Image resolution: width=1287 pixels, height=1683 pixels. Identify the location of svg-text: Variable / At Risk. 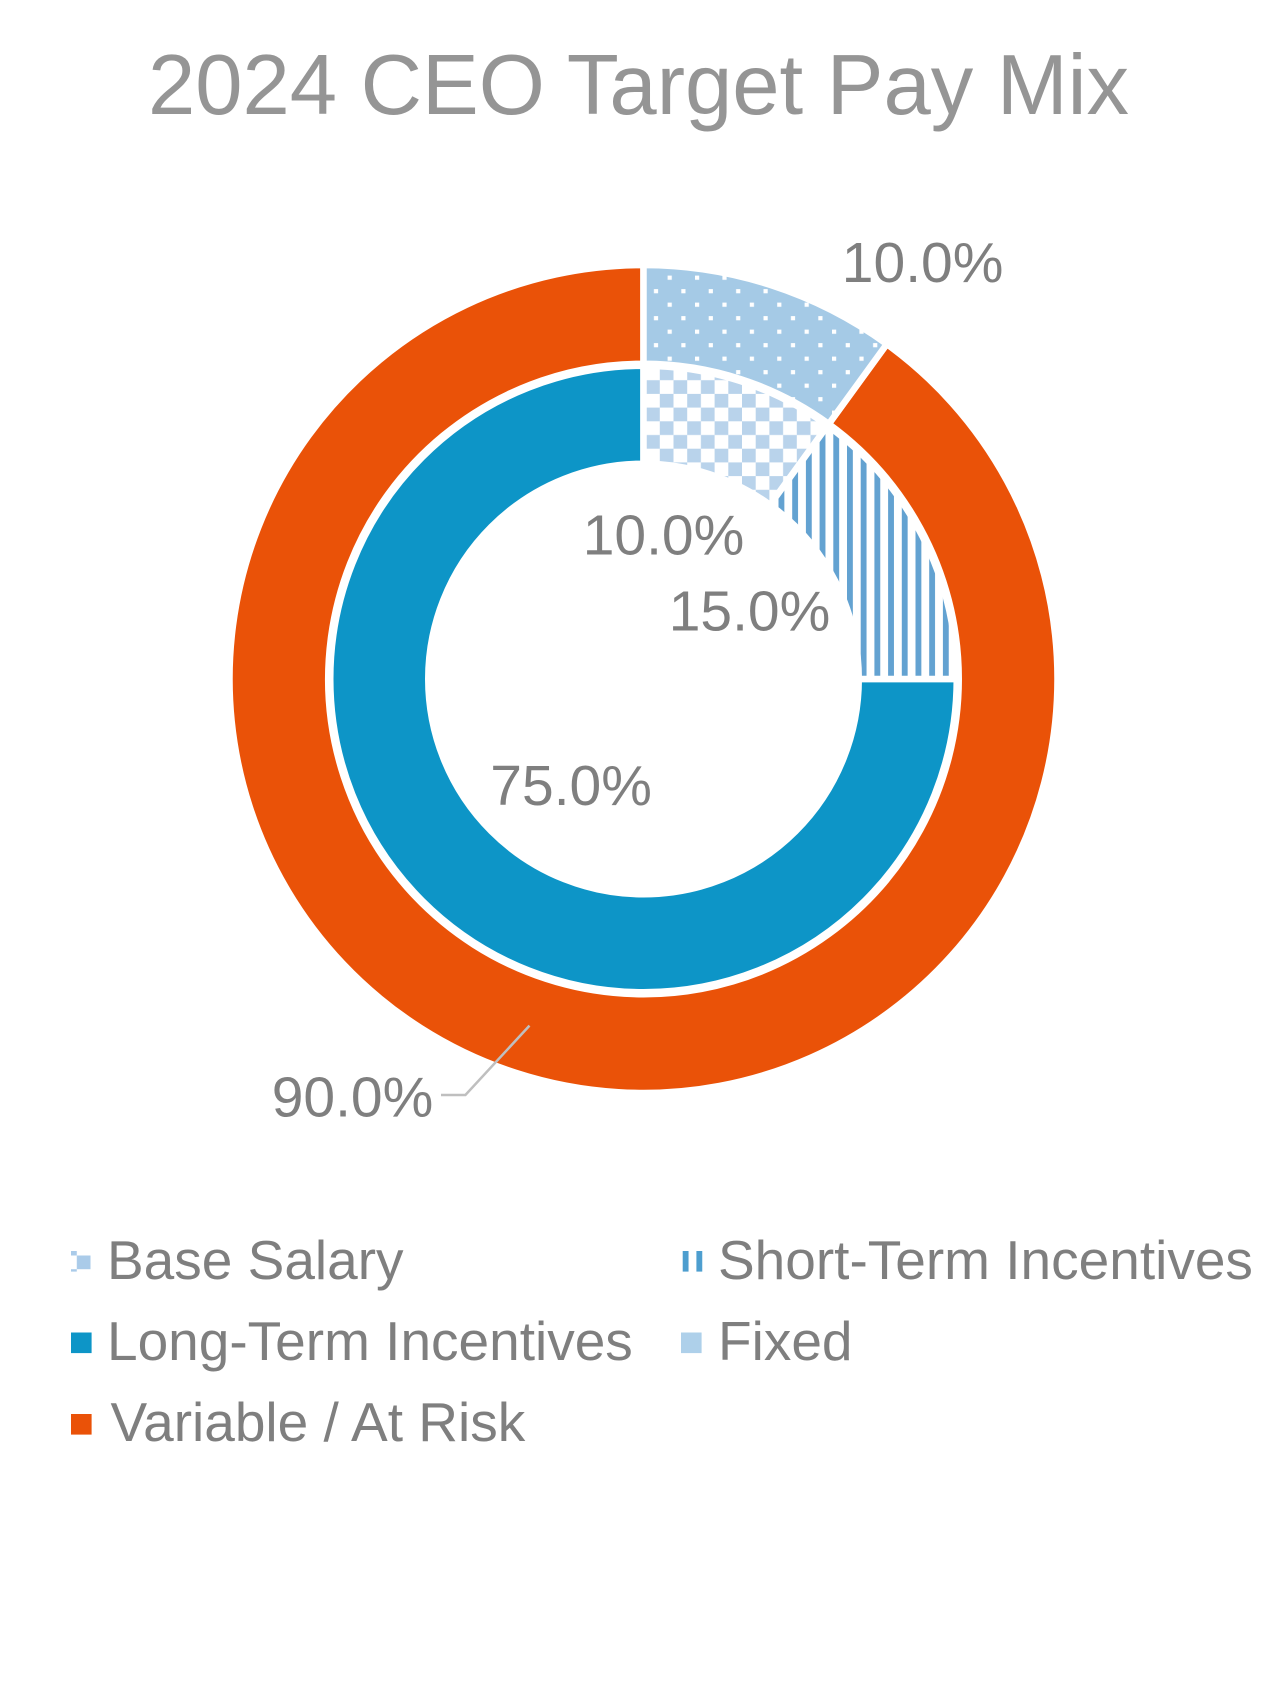
(318, 1422).